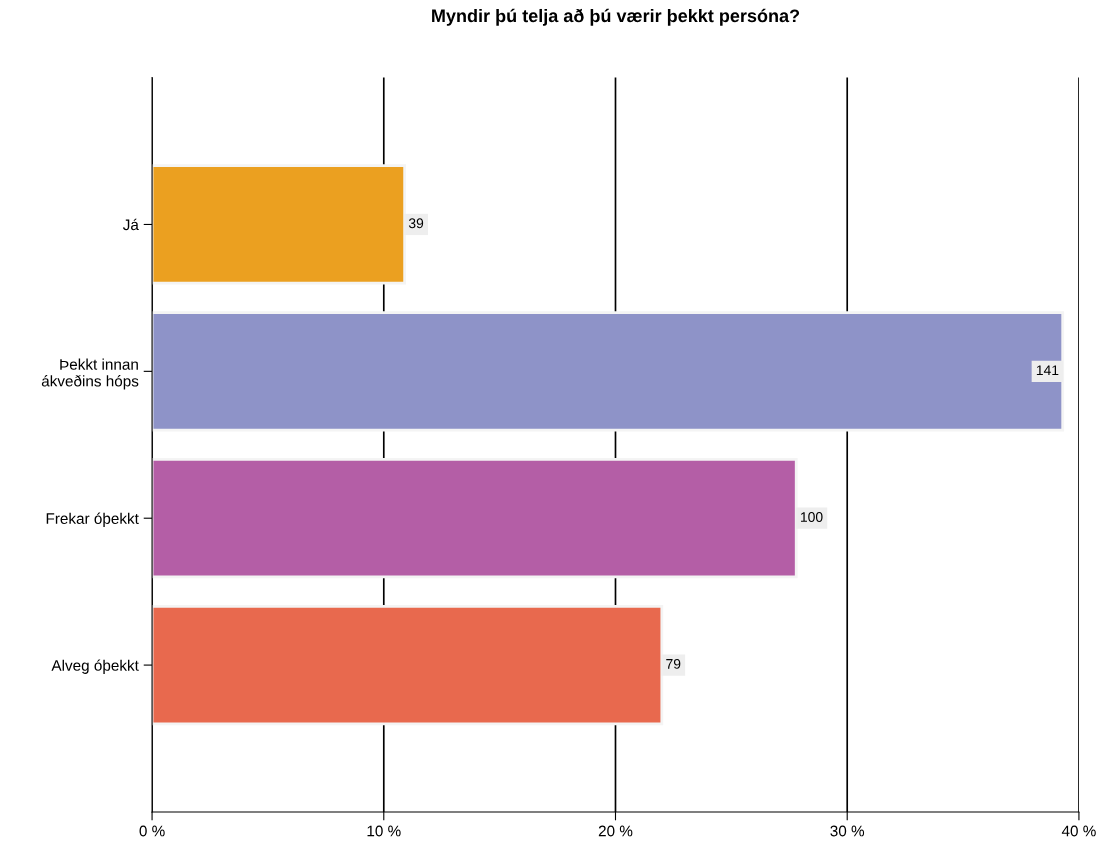  Describe the element at coordinates (616, 17) in the screenshot. I see `chart-title: Myndir þú telja að þú værir þekkt persóna?` at that location.